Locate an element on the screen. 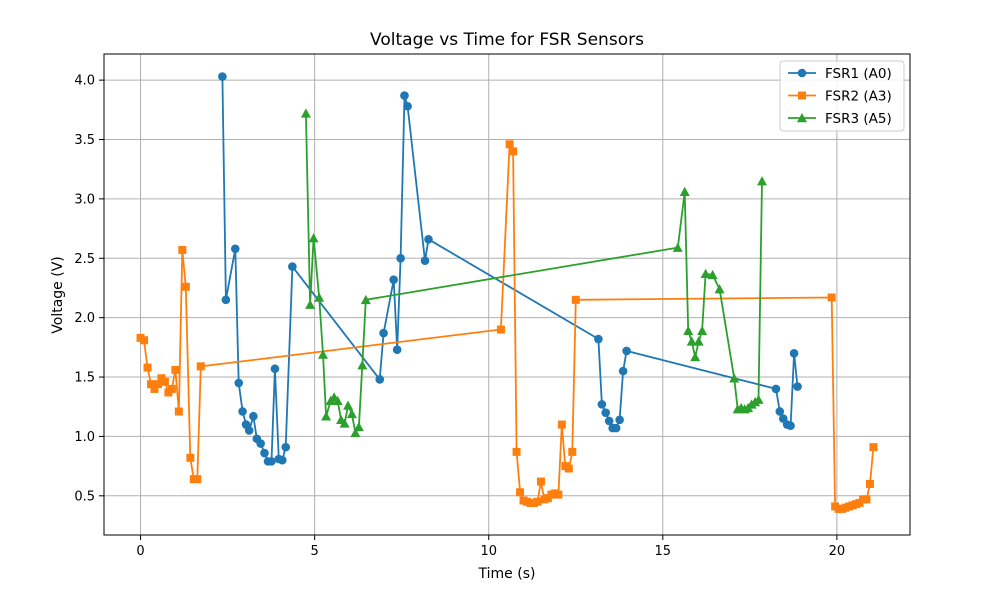 This screenshot has height=596, width=986. legend-item: FSR1 (A0) is located at coordinates (840, 74).